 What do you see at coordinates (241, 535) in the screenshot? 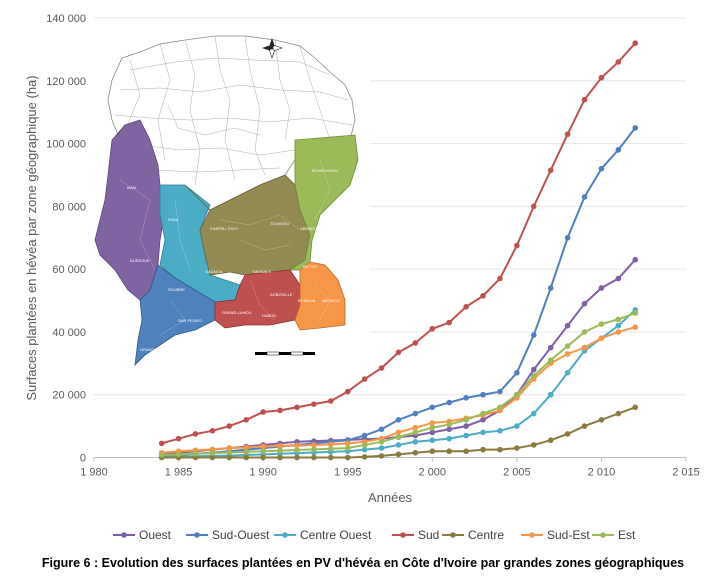
I see `legend-label: Sud-Ouest` at bounding box center [241, 535].